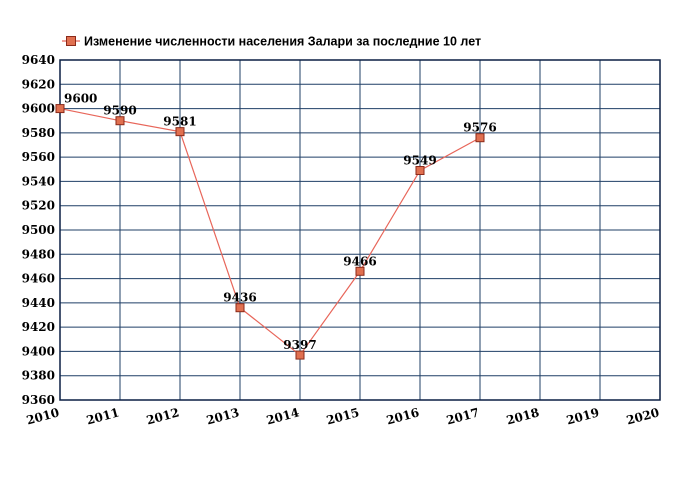  Describe the element at coordinates (299, 345) in the screenshot. I see `data-point-label: 9397` at that location.